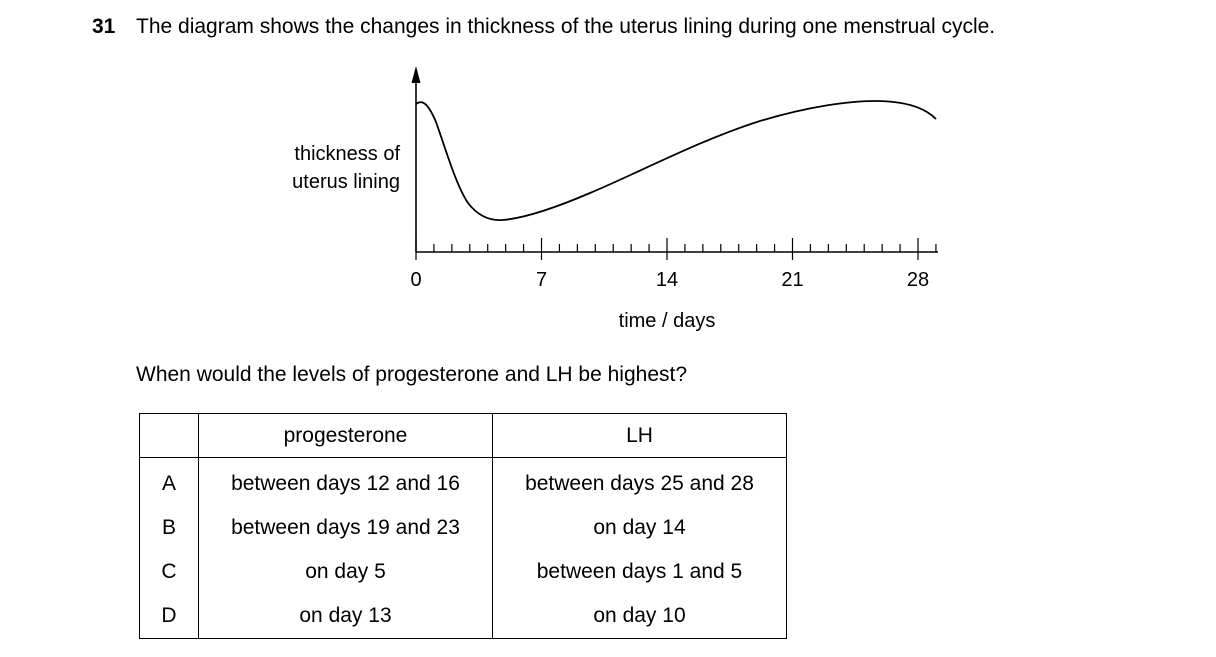  What do you see at coordinates (667, 280) in the screenshot?
I see `x-tick-label: 14` at bounding box center [667, 280].